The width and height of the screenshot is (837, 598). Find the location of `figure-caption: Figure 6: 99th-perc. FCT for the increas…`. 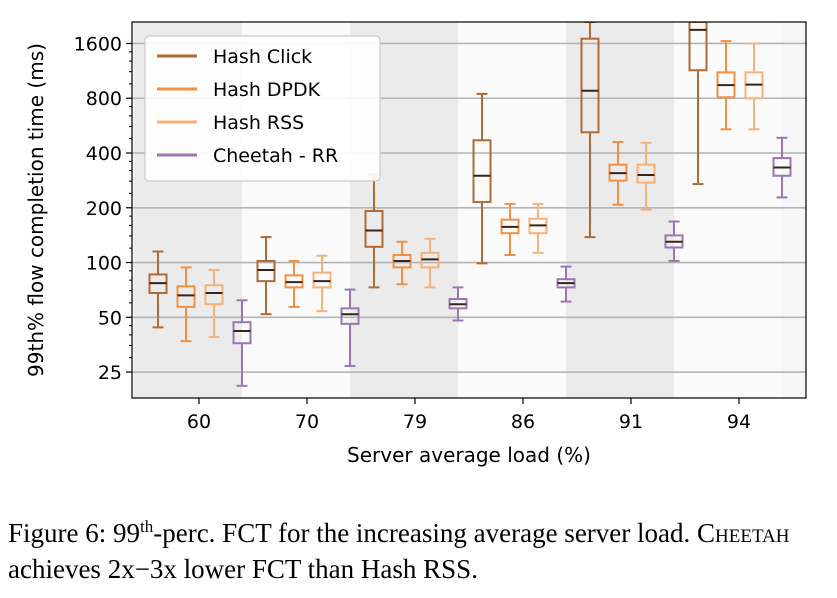

figure-caption: Figure 6: 99th-perc. FCT for the increas… is located at coordinates (419, 551).